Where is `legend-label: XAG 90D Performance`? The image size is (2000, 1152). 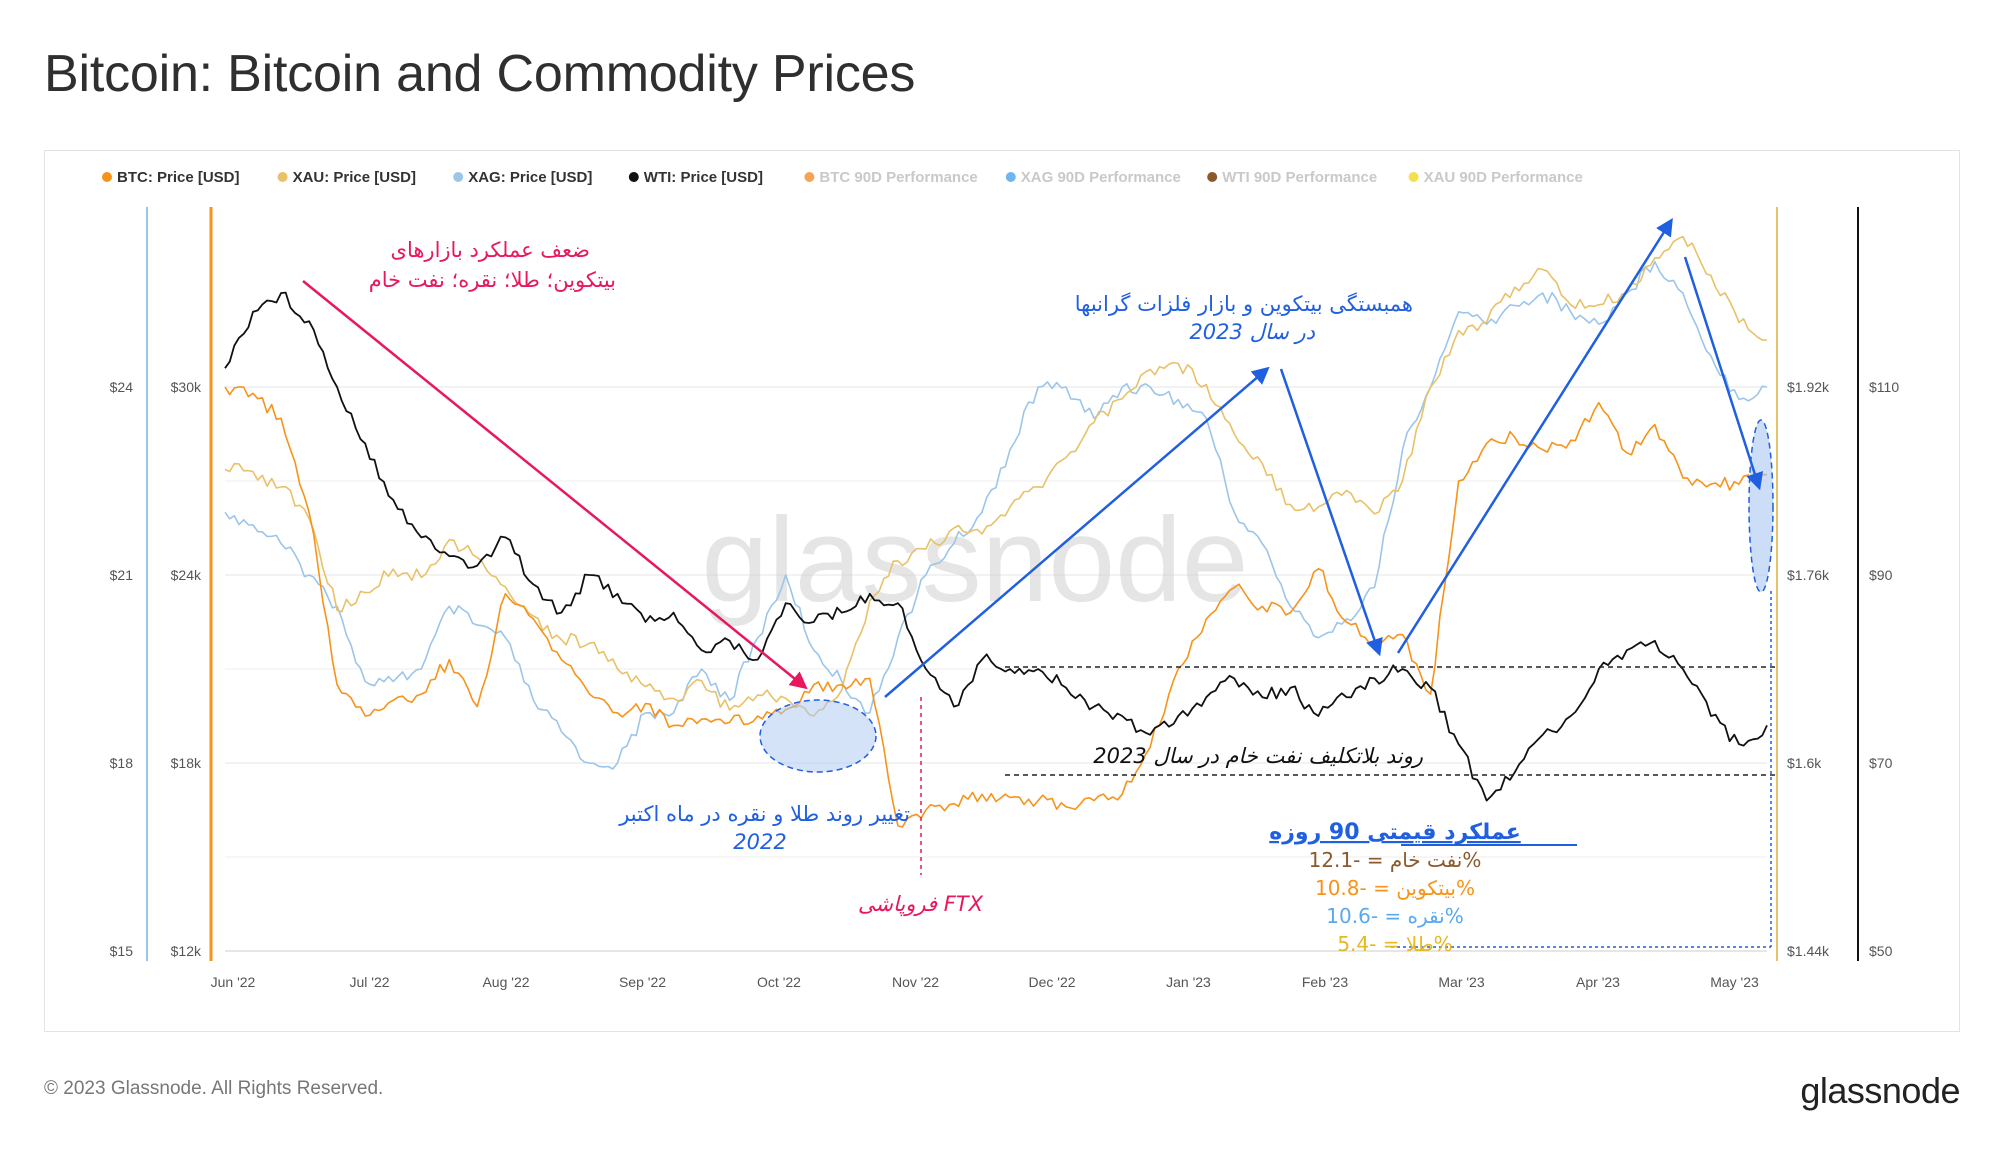 legend-label: XAG 90D Performance is located at coordinates (1101, 177).